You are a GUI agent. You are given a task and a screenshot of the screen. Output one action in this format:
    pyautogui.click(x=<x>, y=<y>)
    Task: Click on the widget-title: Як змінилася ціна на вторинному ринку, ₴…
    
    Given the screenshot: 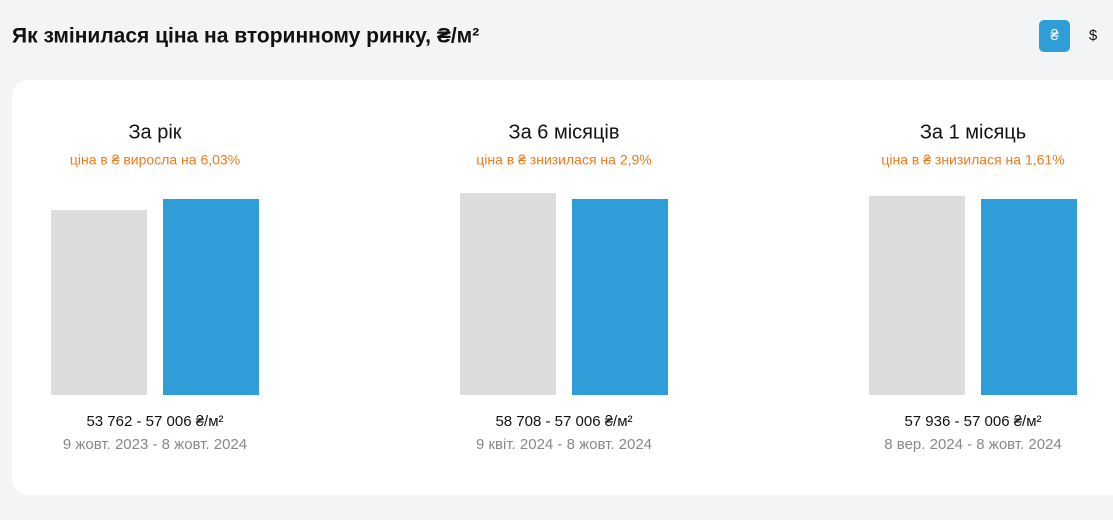 What is the action you would take?
    pyautogui.click(x=245, y=36)
    